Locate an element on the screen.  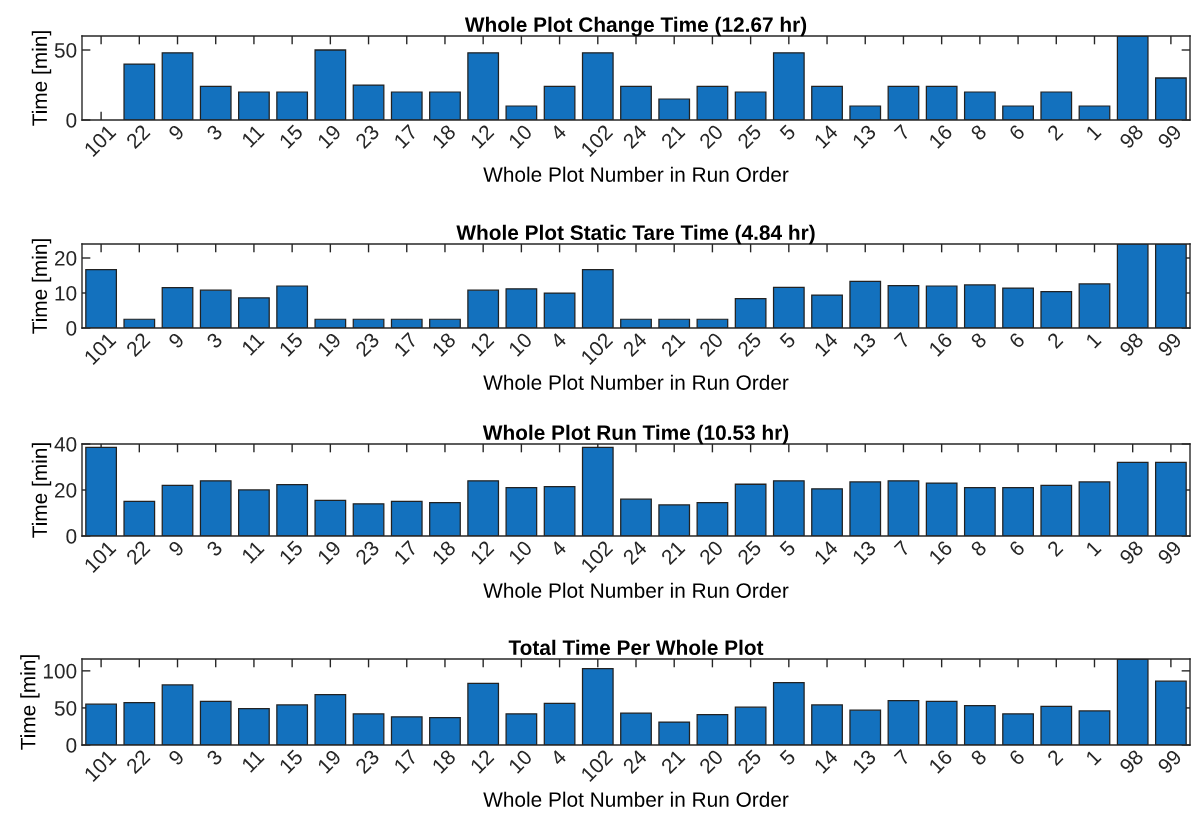
x-tick-label: 101 is located at coordinates (100, 140).